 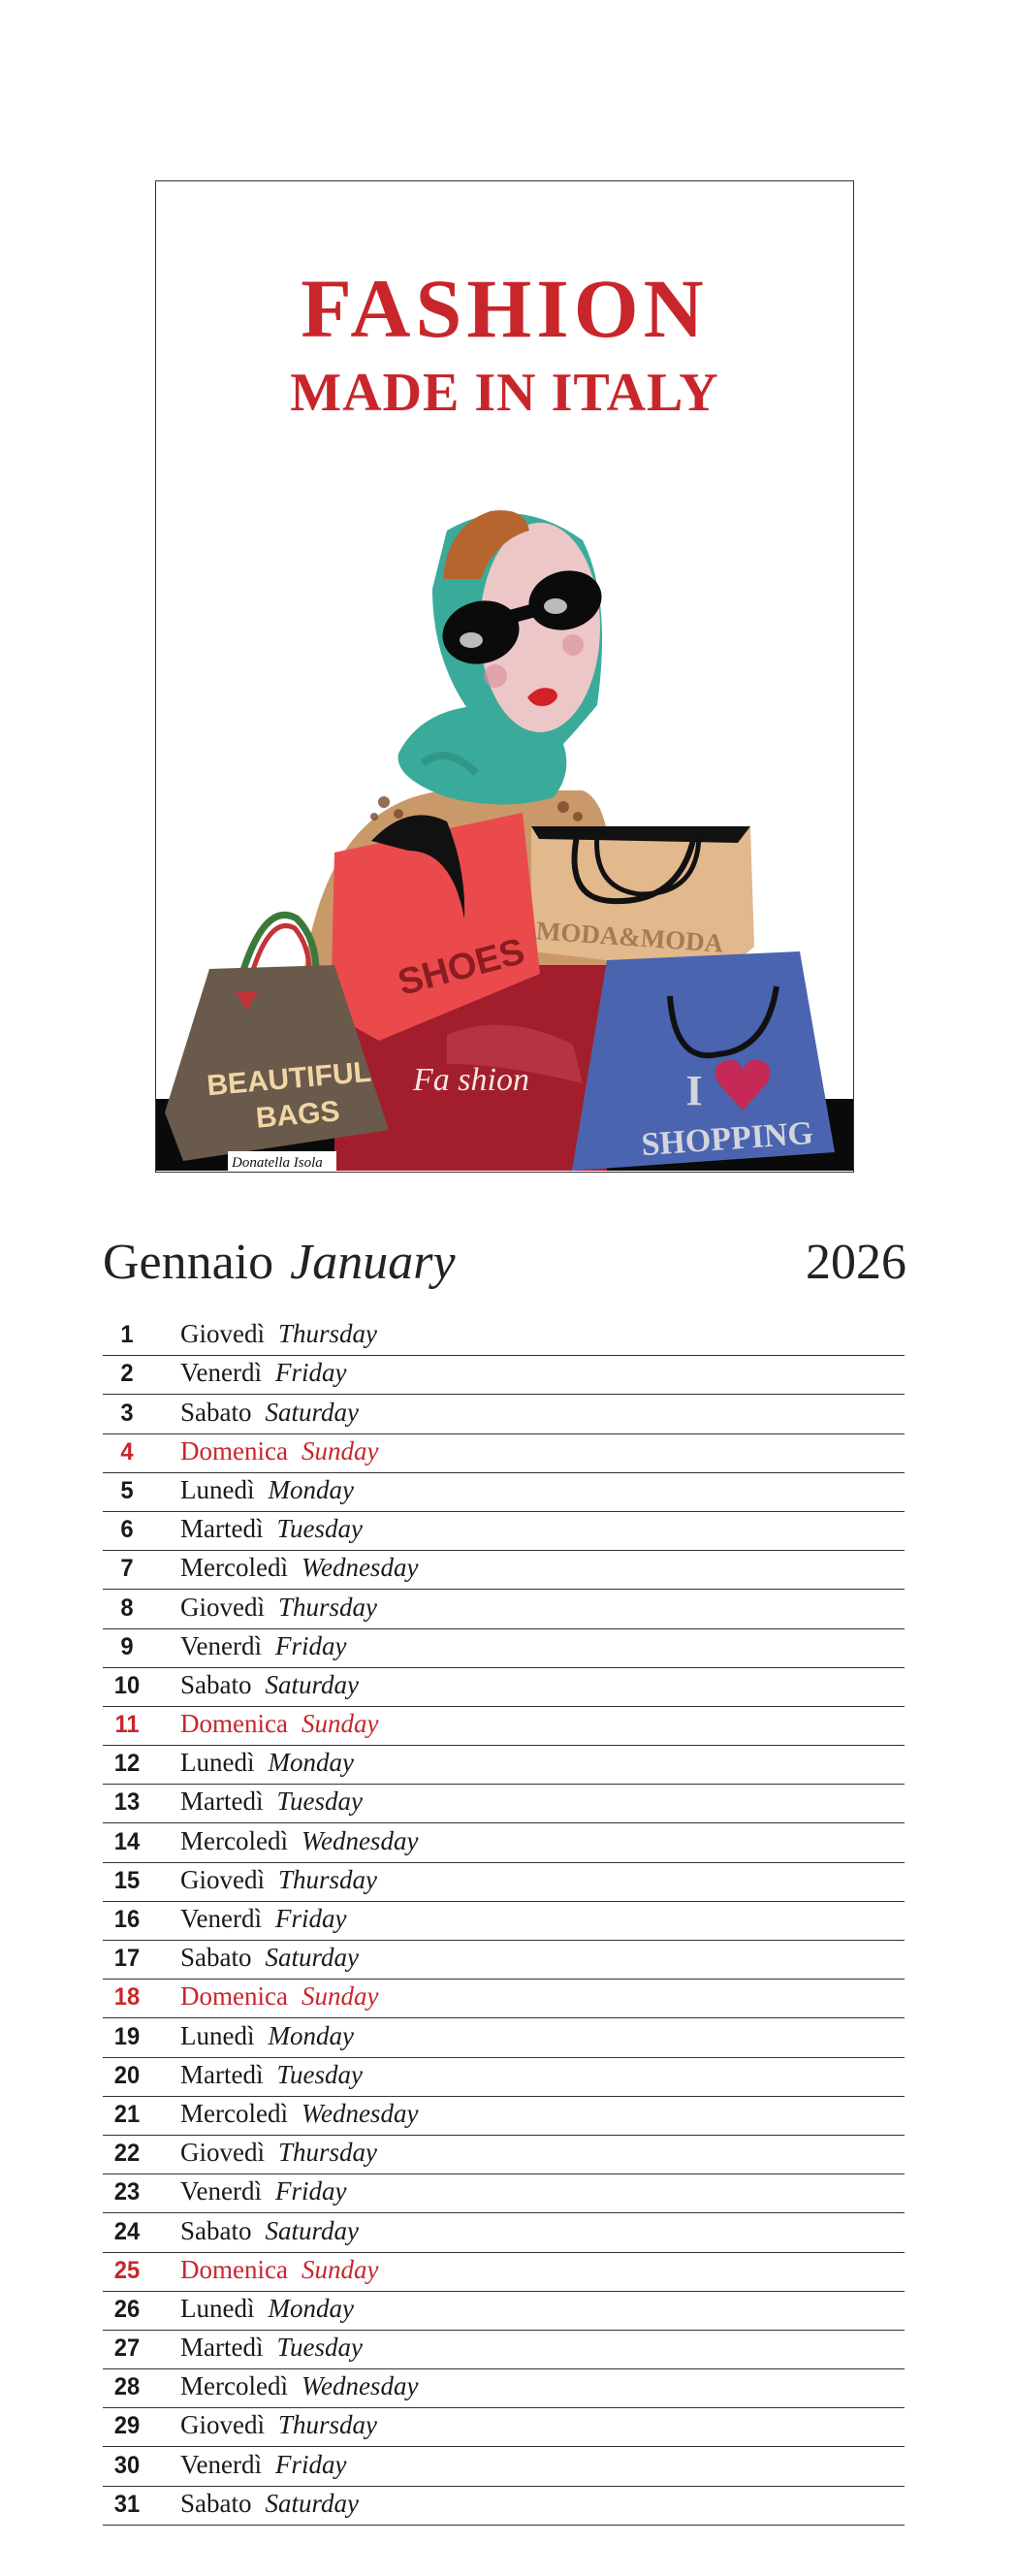 I want to click on day-row: 5 Lunedì Monday, so click(x=504, y=1492).